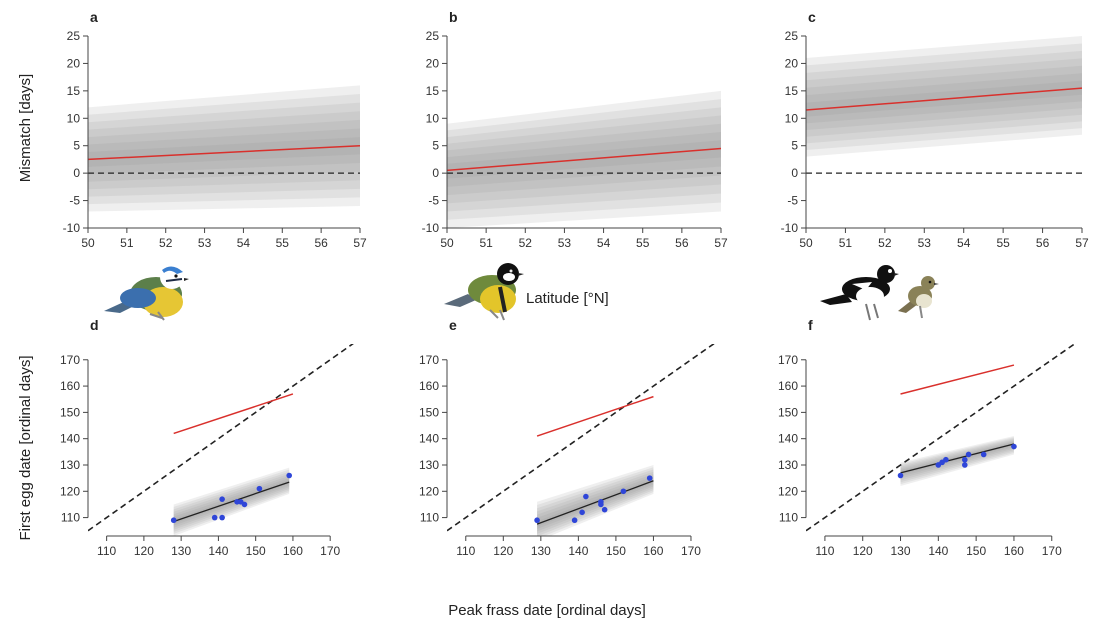 Image resolution: width=1096 pixels, height=630 pixels. What do you see at coordinates (453, 17) in the screenshot?
I see `panel-letter: b` at bounding box center [453, 17].